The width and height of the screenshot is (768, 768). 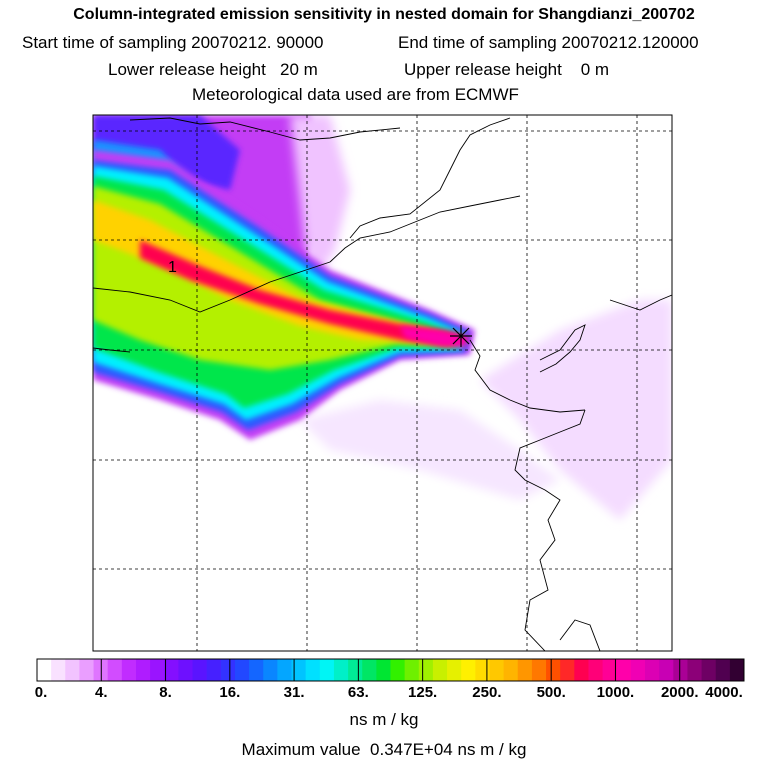 What do you see at coordinates (679, 692) in the screenshot?
I see `colorbar-tick-label: 2000.` at bounding box center [679, 692].